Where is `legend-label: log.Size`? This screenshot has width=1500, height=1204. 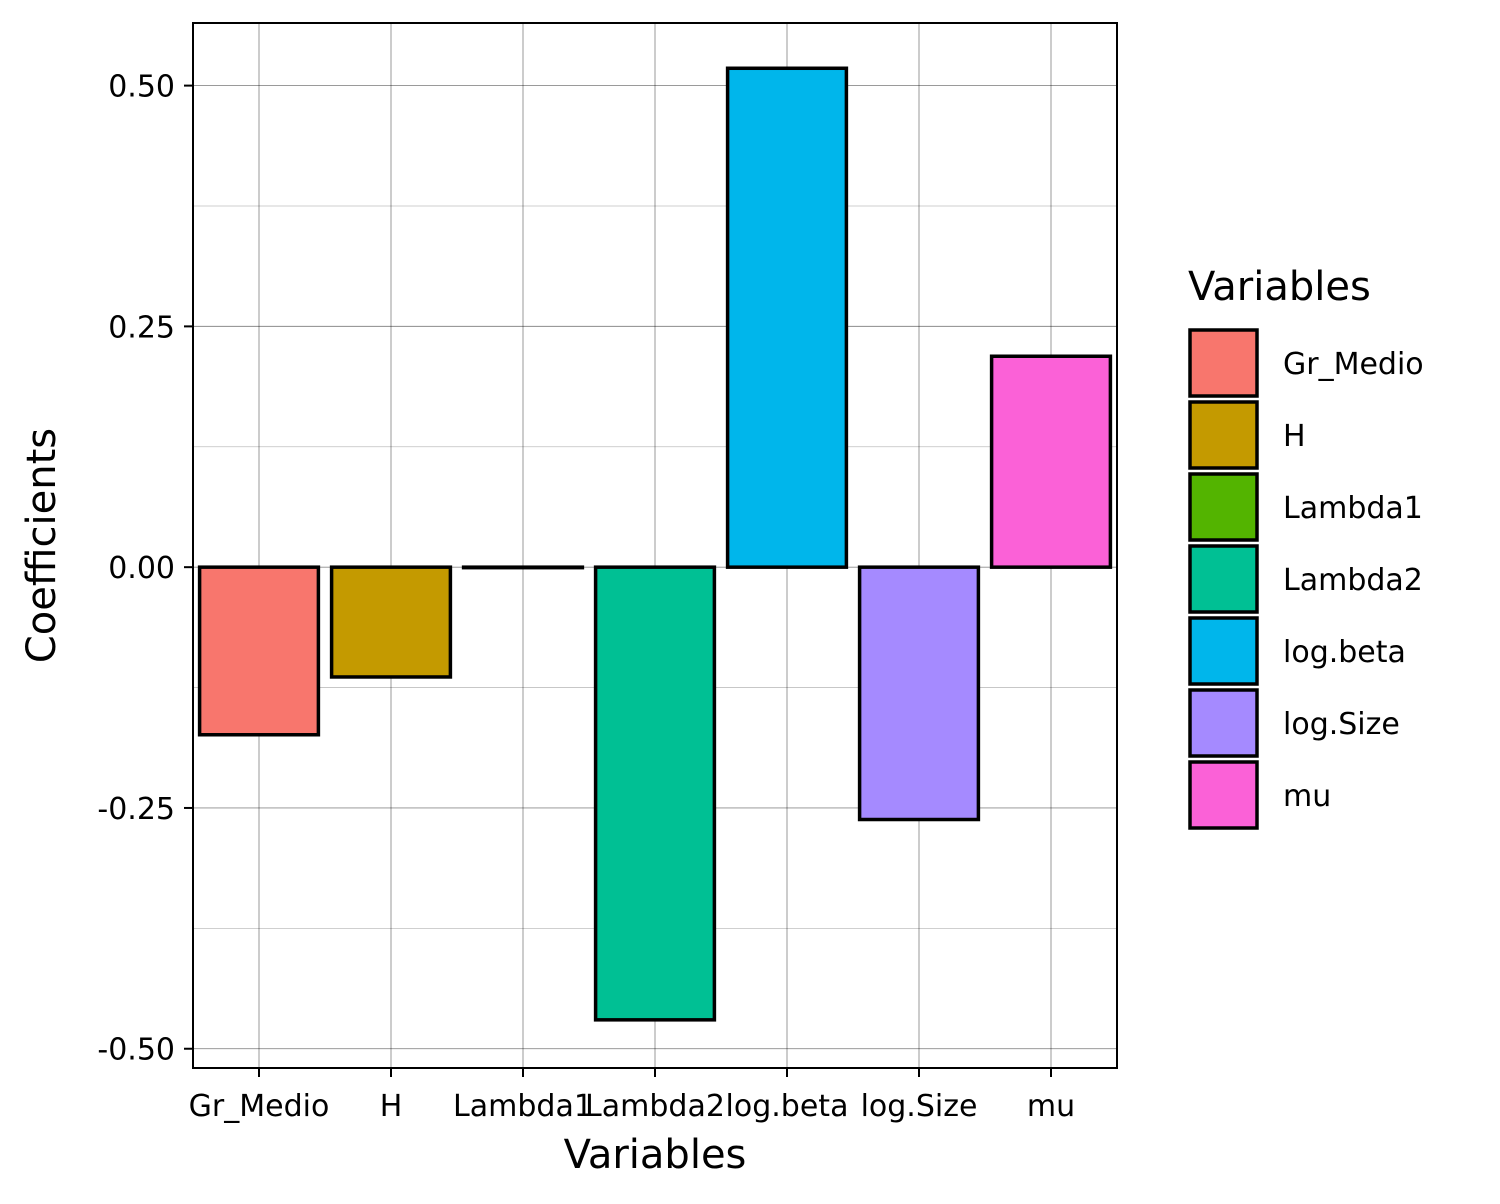
legend-label: log.Size is located at coordinates (1341, 724).